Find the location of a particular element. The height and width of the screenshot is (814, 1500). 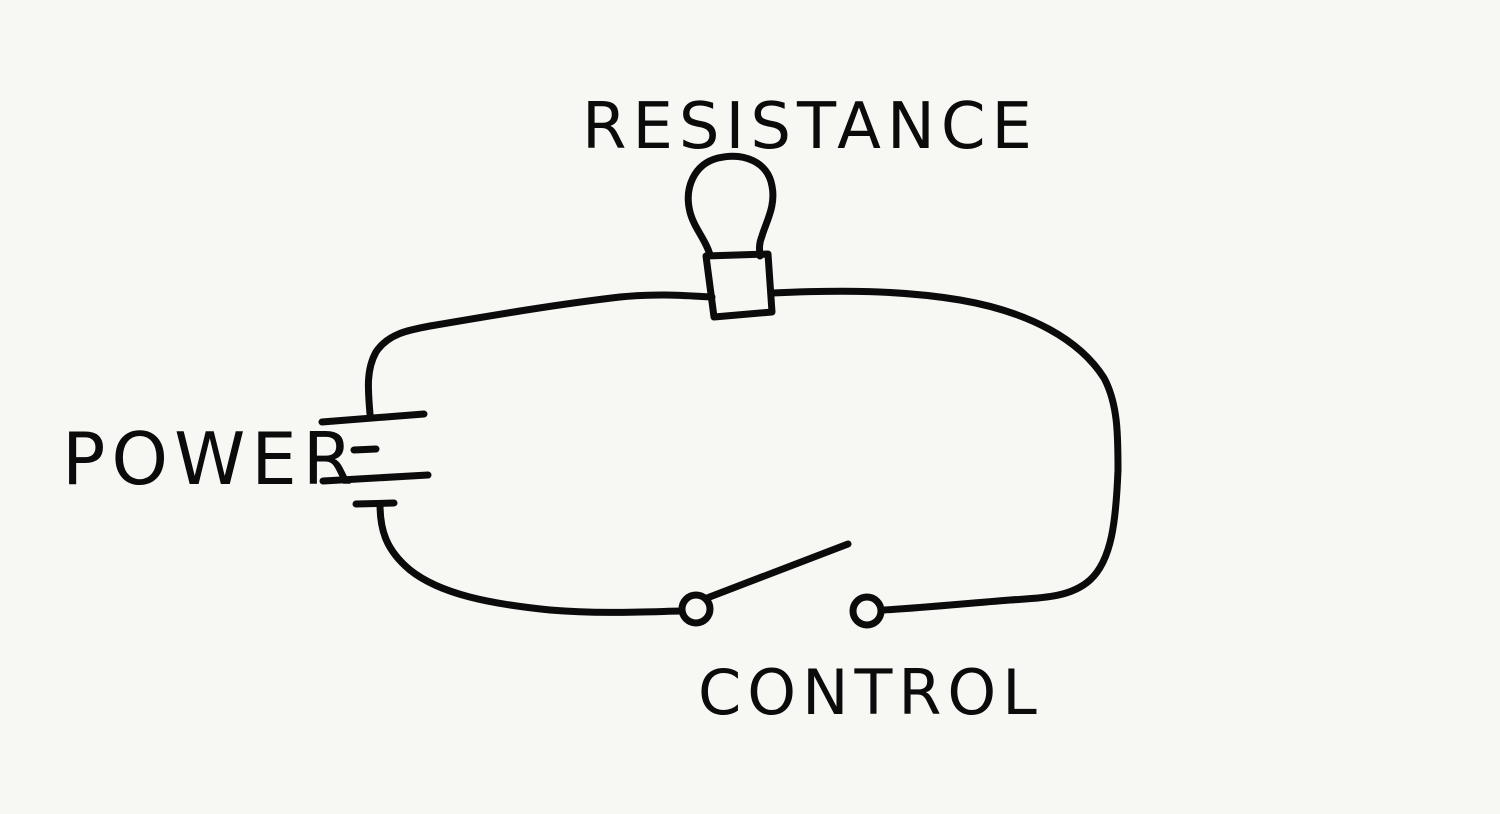

control-label: CONTROL is located at coordinates (870, 692).